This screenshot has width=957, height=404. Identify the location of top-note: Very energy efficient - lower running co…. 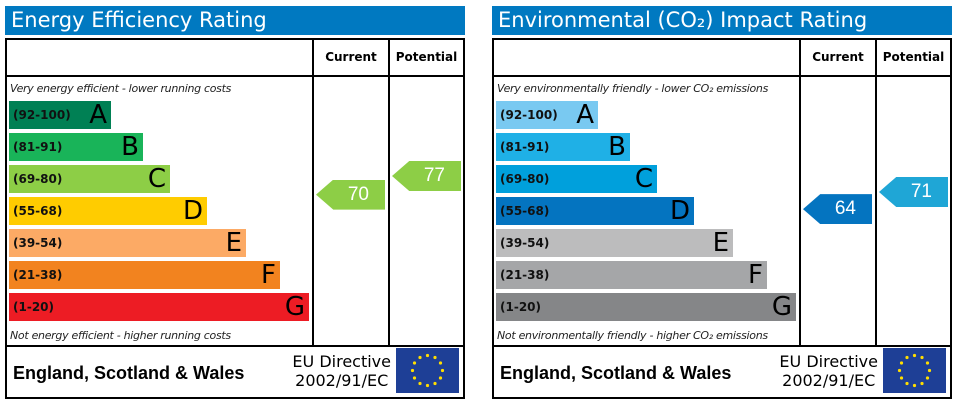
(121, 88).